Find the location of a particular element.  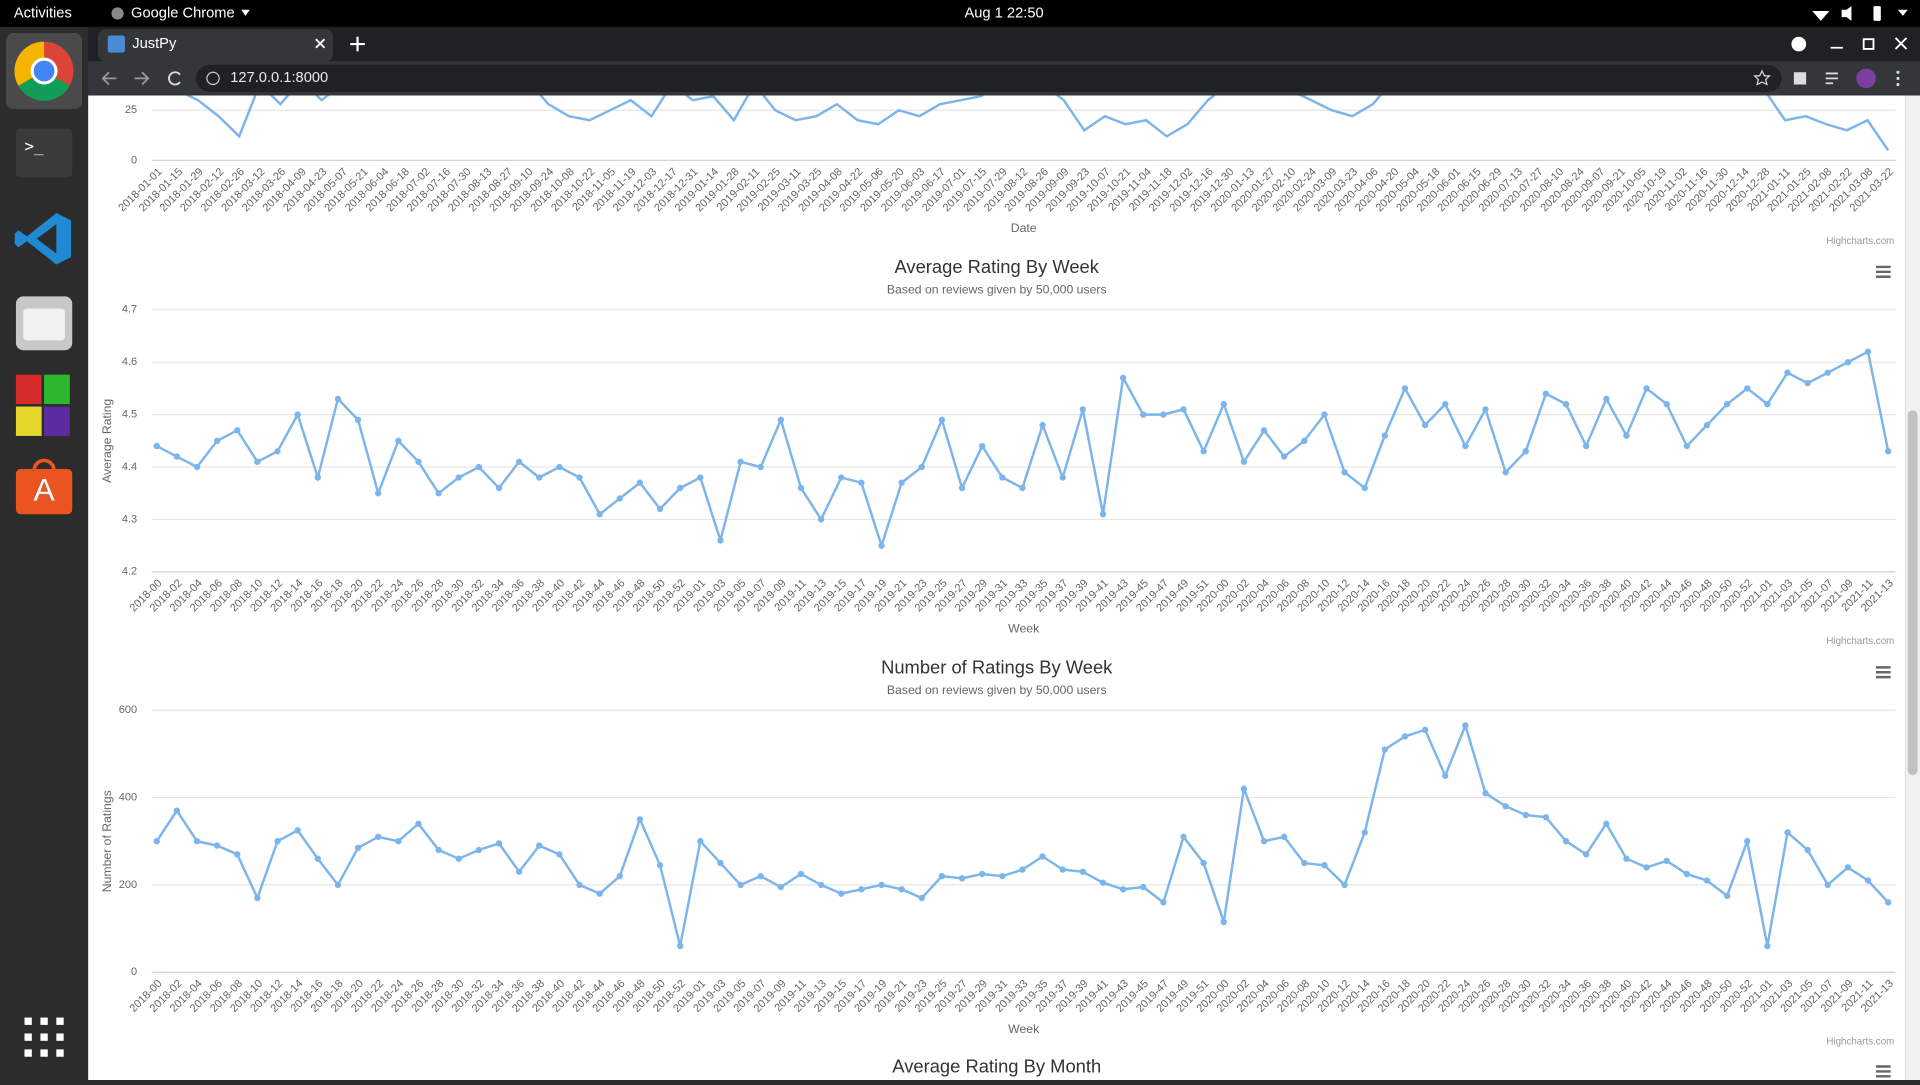

tab-strip is located at coordinates (1004, 44).